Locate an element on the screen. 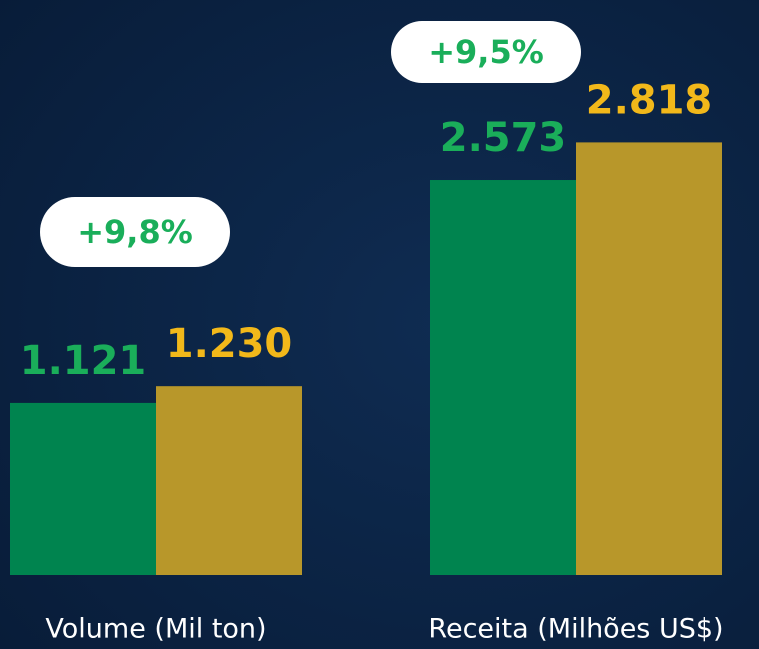  annotation: +9,8% is located at coordinates (135, 232).